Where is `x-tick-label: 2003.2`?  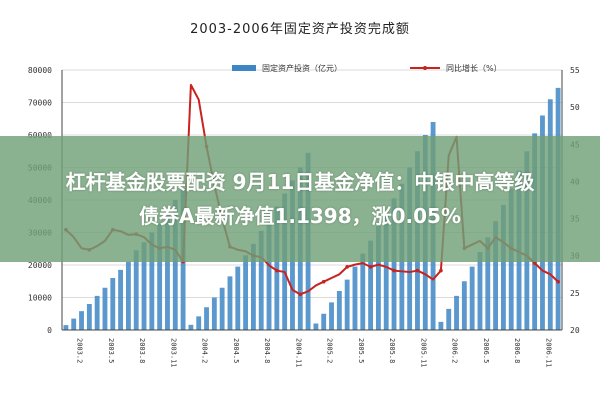
x-tick-label: 2003.2 is located at coordinates (80, 350).